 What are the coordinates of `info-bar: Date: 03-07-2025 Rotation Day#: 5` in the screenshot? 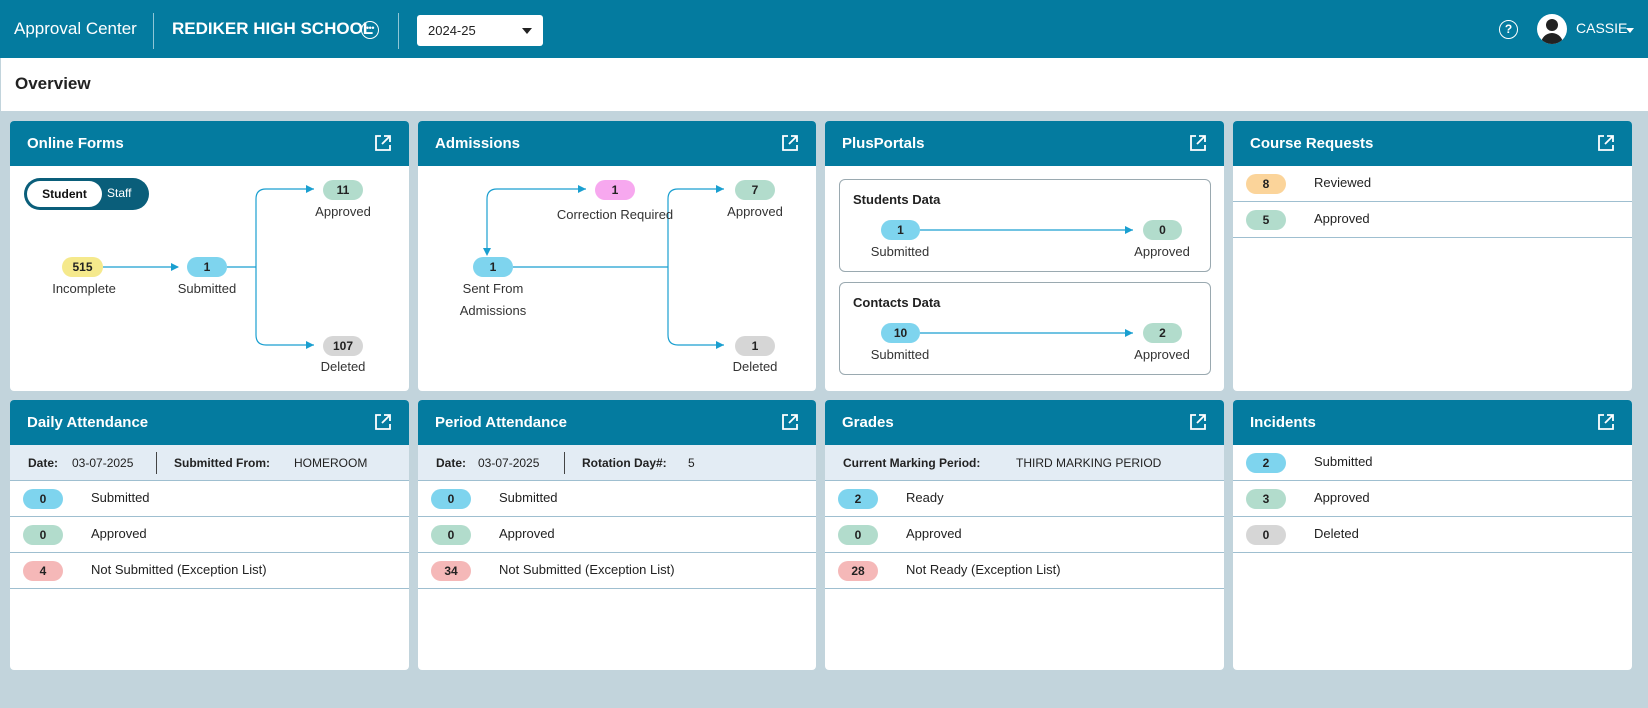 It's located at (617, 463).